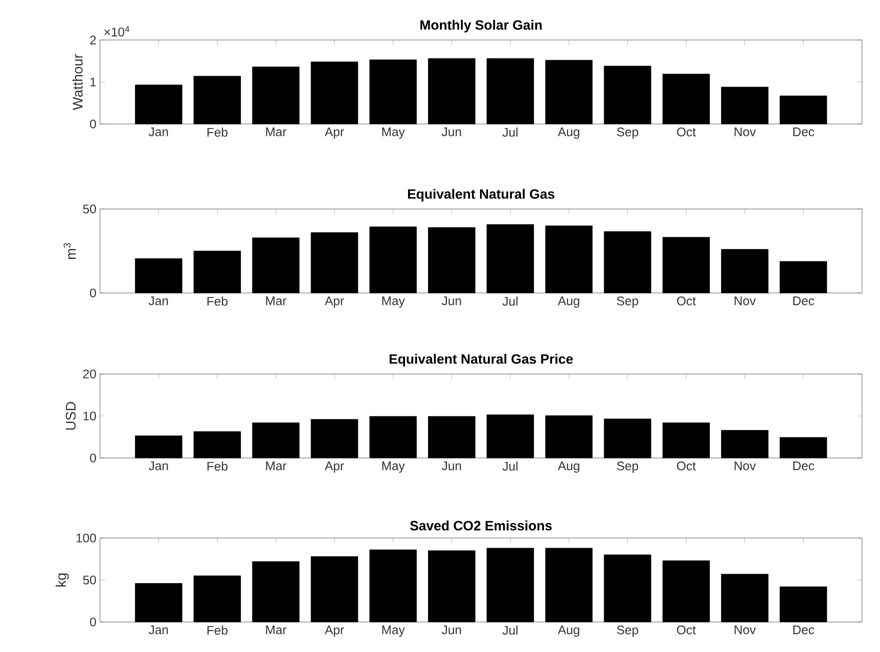 The height and width of the screenshot is (652, 880). Describe the element at coordinates (481, 26) in the screenshot. I see `chart-title: Monthly Solar Gain` at that location.